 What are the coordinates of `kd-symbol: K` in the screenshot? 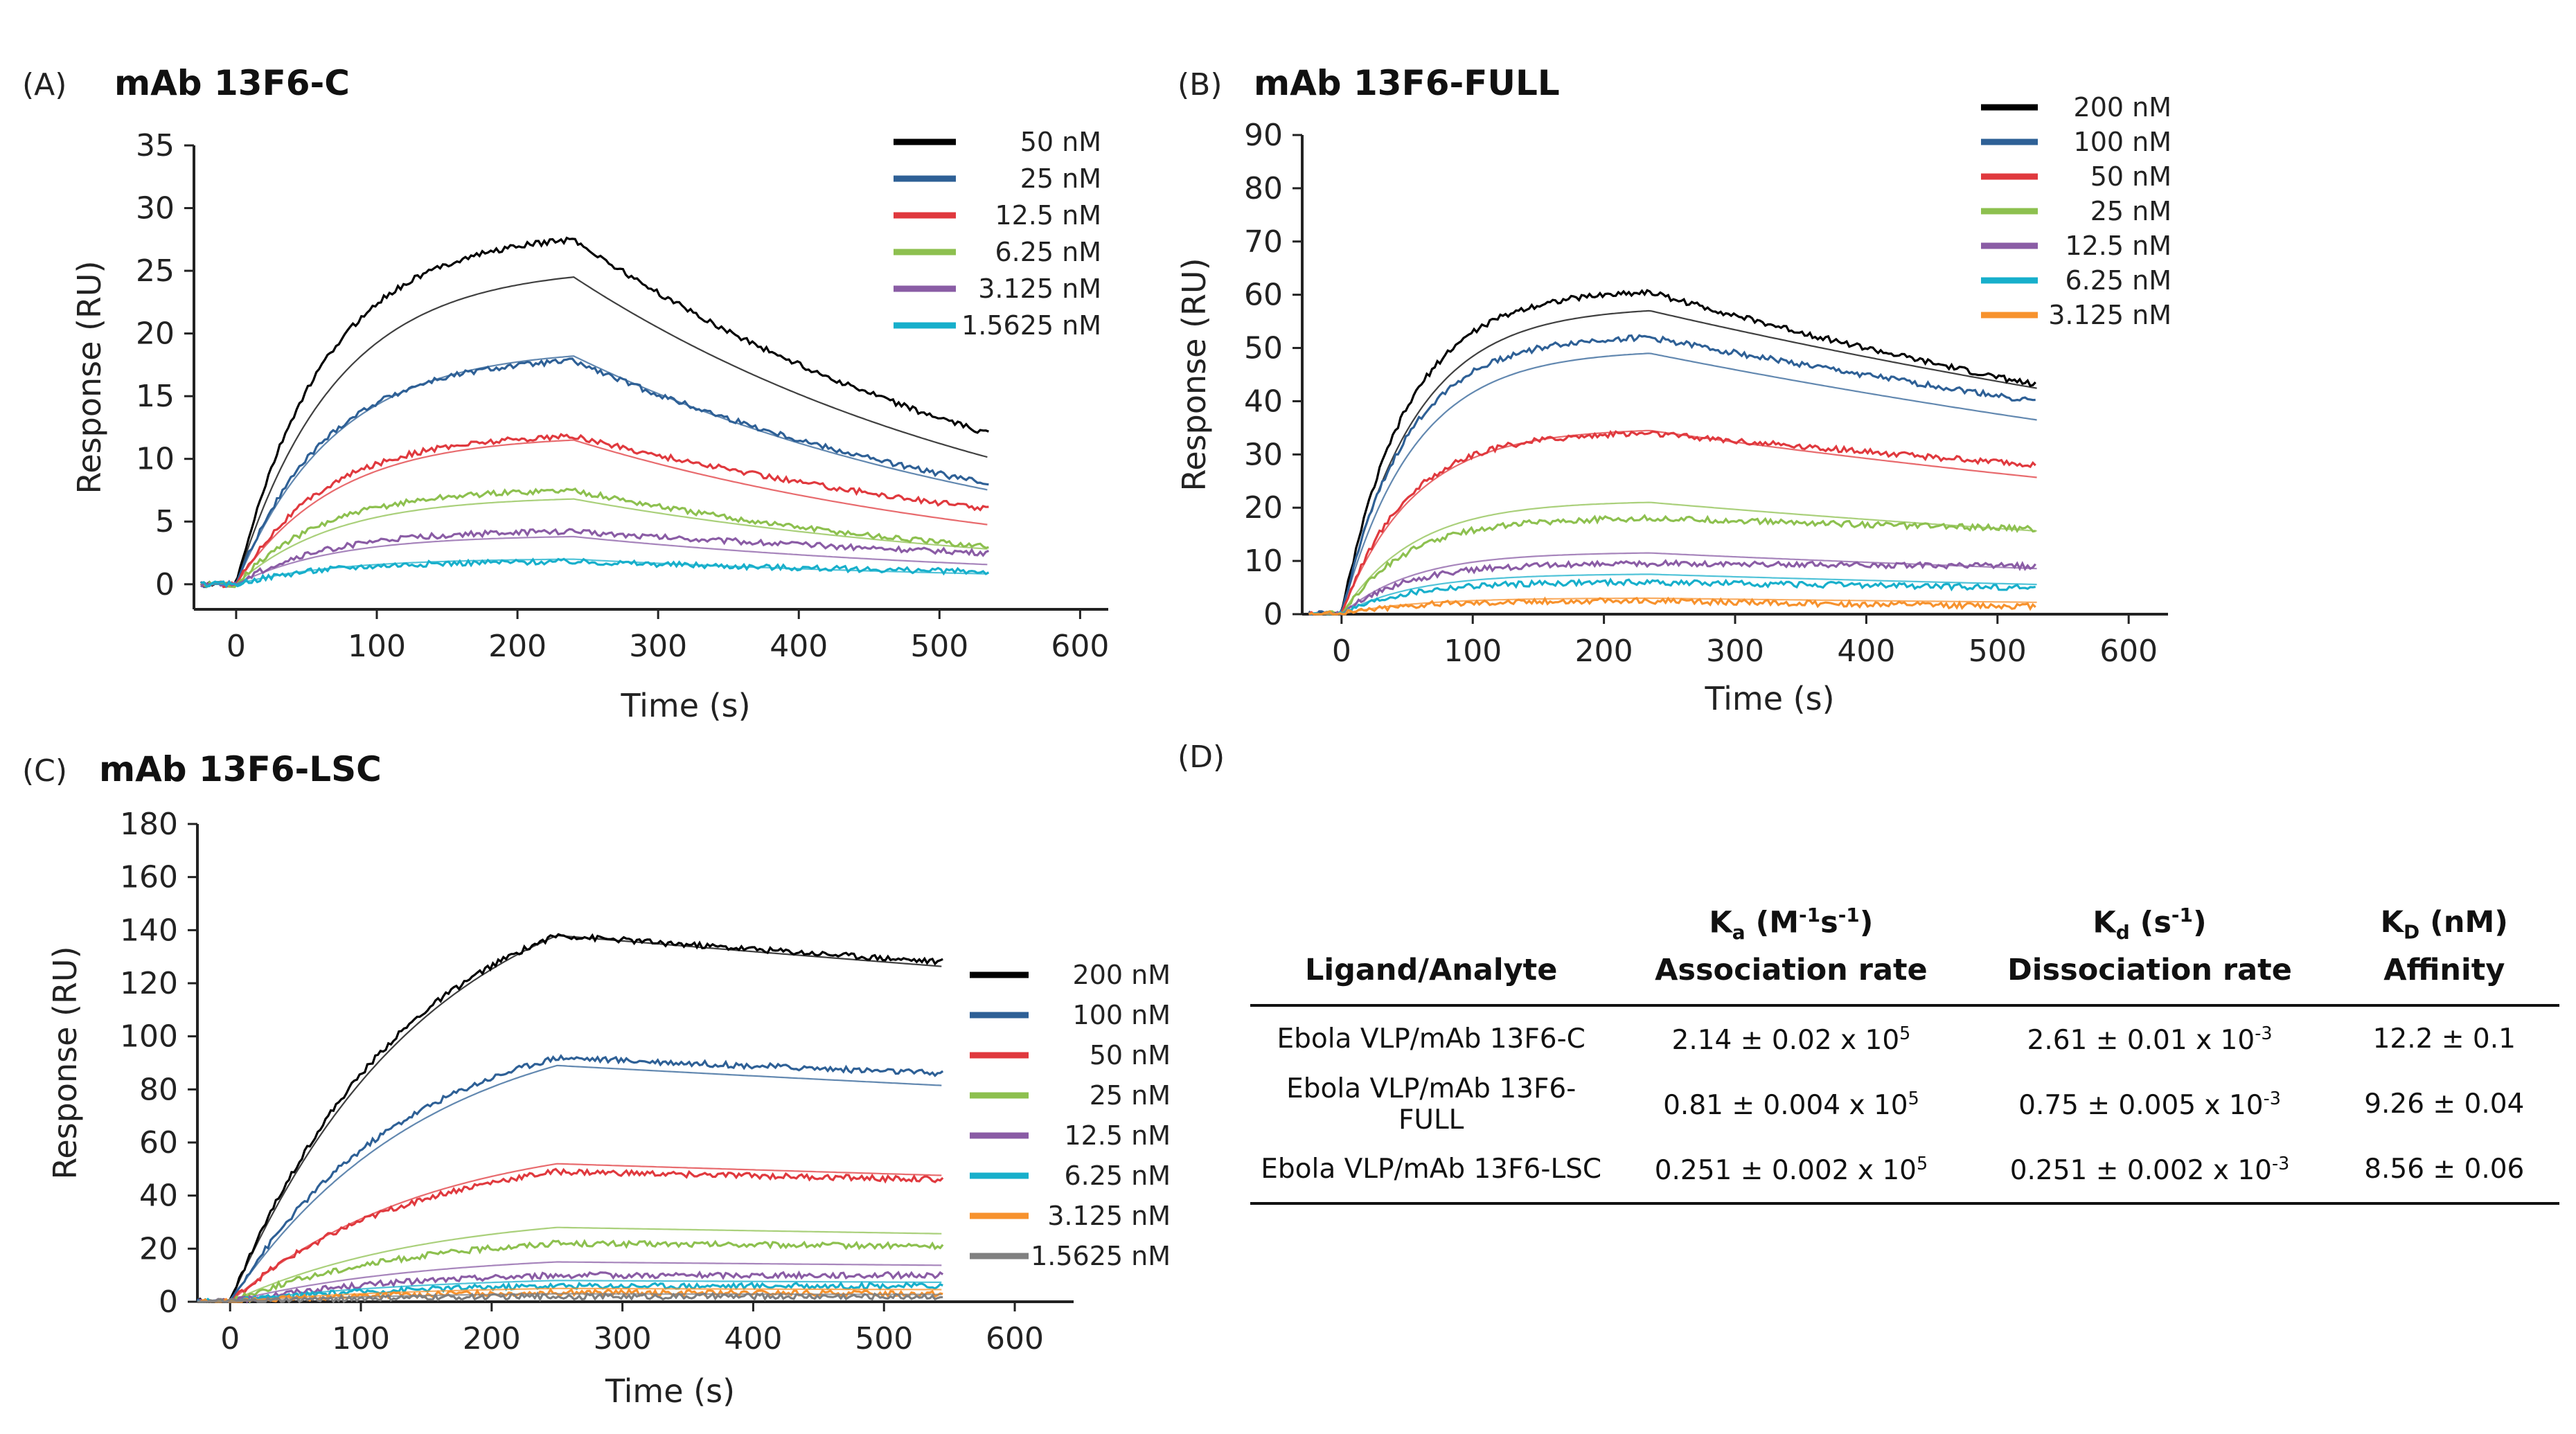 It's located at (2104, 922).